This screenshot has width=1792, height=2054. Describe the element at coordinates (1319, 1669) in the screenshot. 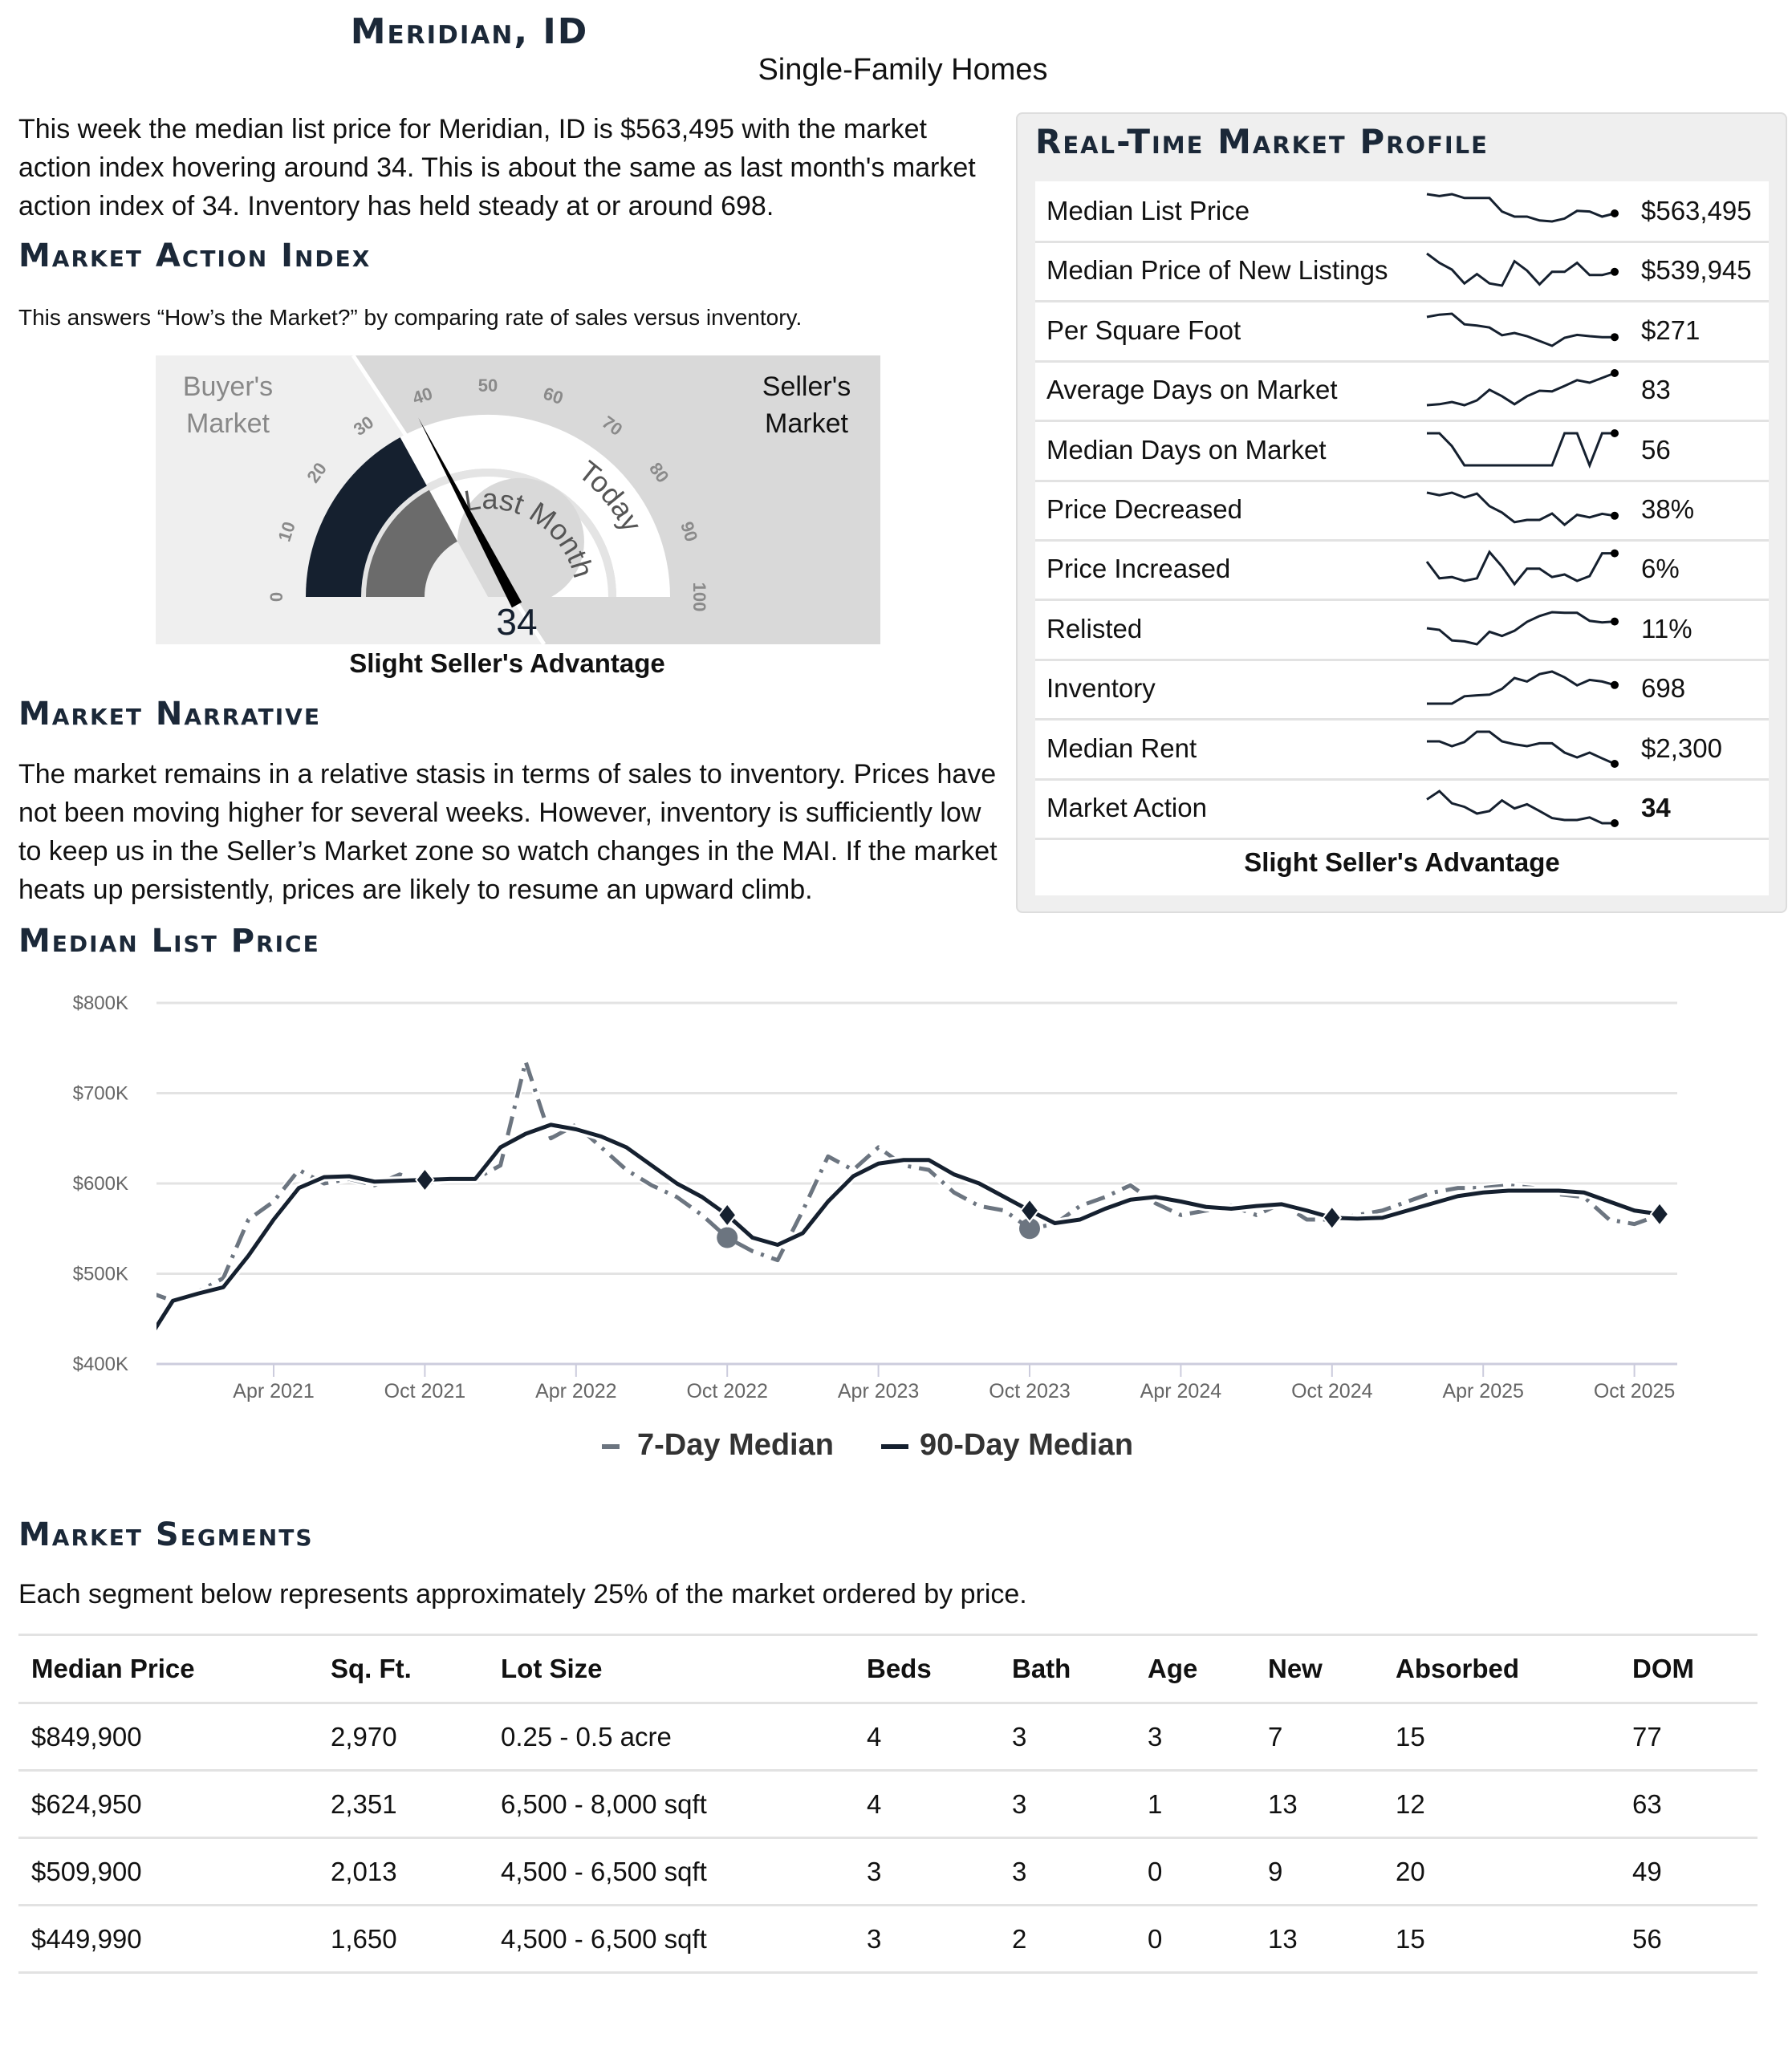

I see `column-header: New` at that location.